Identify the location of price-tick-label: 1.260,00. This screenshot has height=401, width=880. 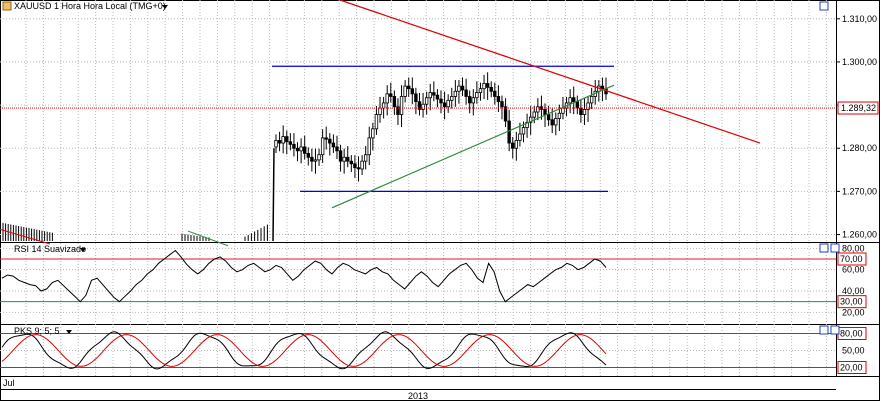
(859, 235).